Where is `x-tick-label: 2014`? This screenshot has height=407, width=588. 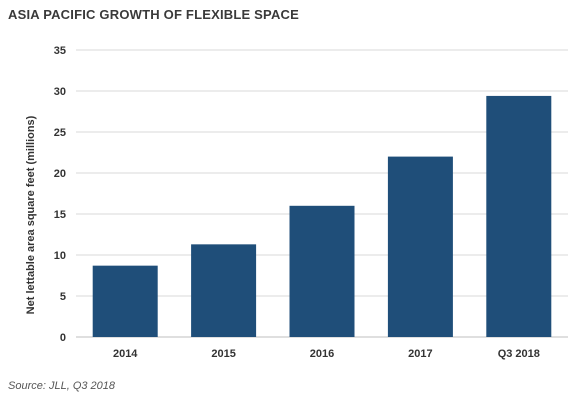 x-tick-label: 2014 is located at coordinates (125, 354).